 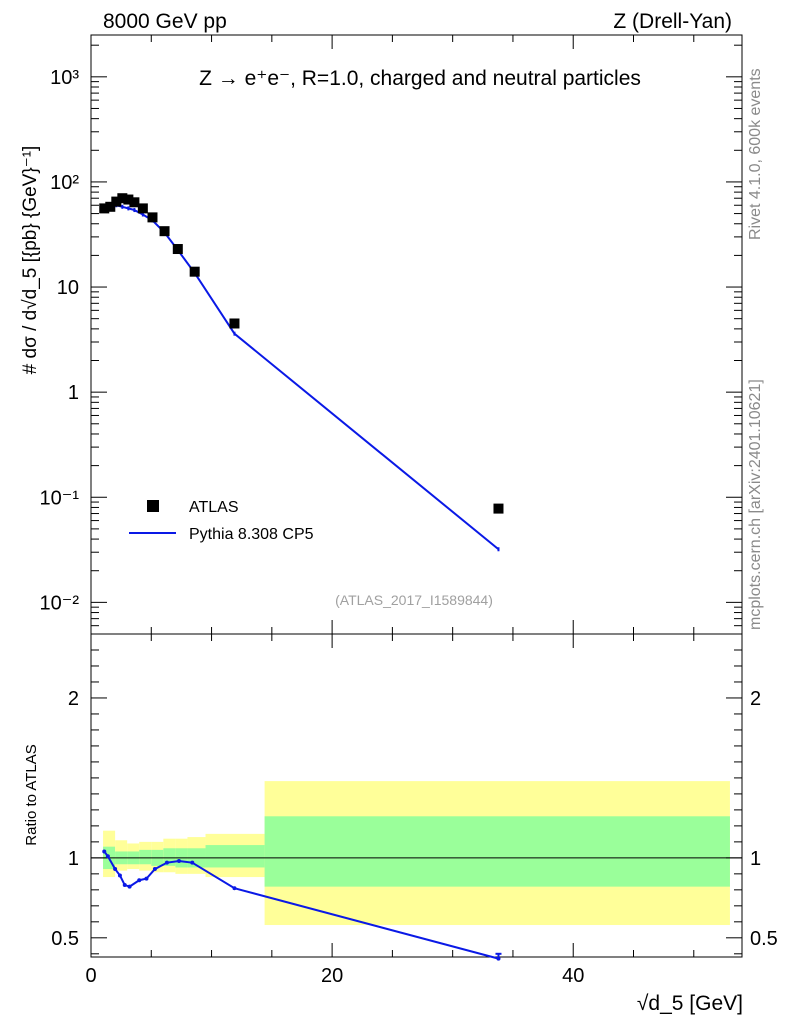 I want to click on ratio-y-label-text: Ratio to ATLAS, so click(x=31, y=794).